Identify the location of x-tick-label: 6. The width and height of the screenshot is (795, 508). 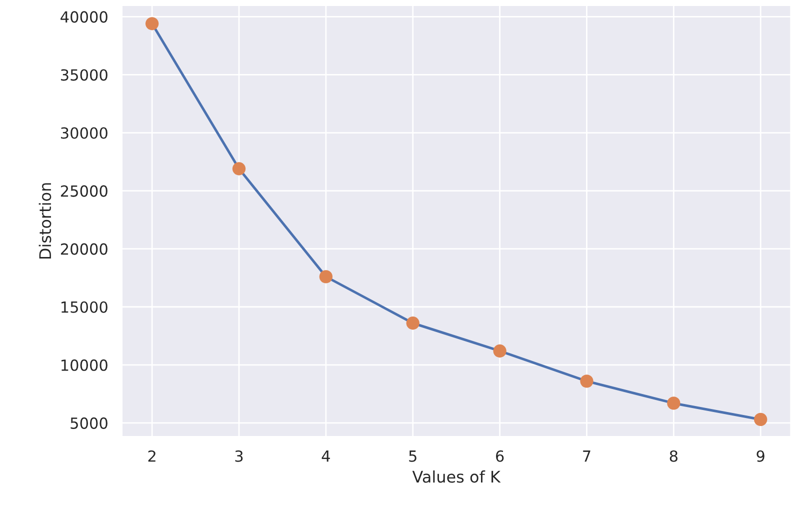
(500, 456).